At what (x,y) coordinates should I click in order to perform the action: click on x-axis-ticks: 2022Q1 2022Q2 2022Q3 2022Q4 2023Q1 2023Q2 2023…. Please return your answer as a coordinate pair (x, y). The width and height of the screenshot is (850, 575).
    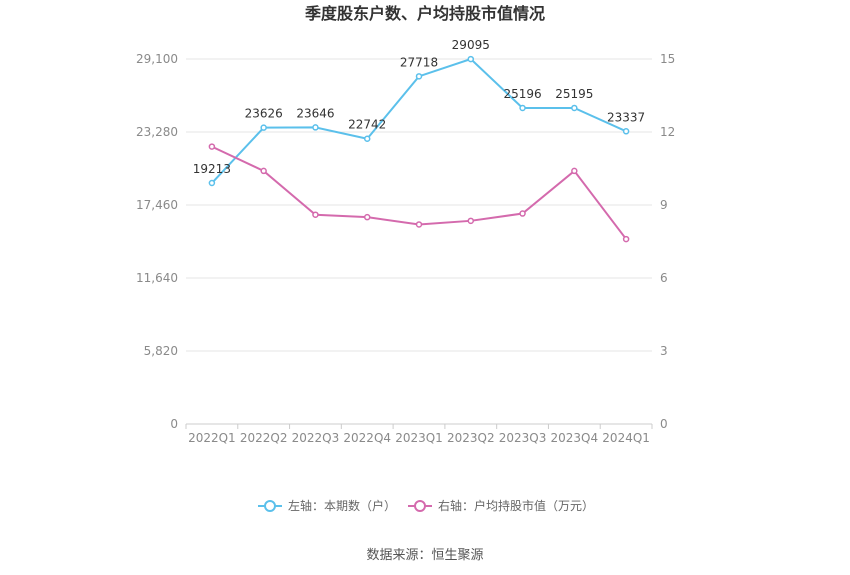
    Looking at the image, I should click on (419, 434).